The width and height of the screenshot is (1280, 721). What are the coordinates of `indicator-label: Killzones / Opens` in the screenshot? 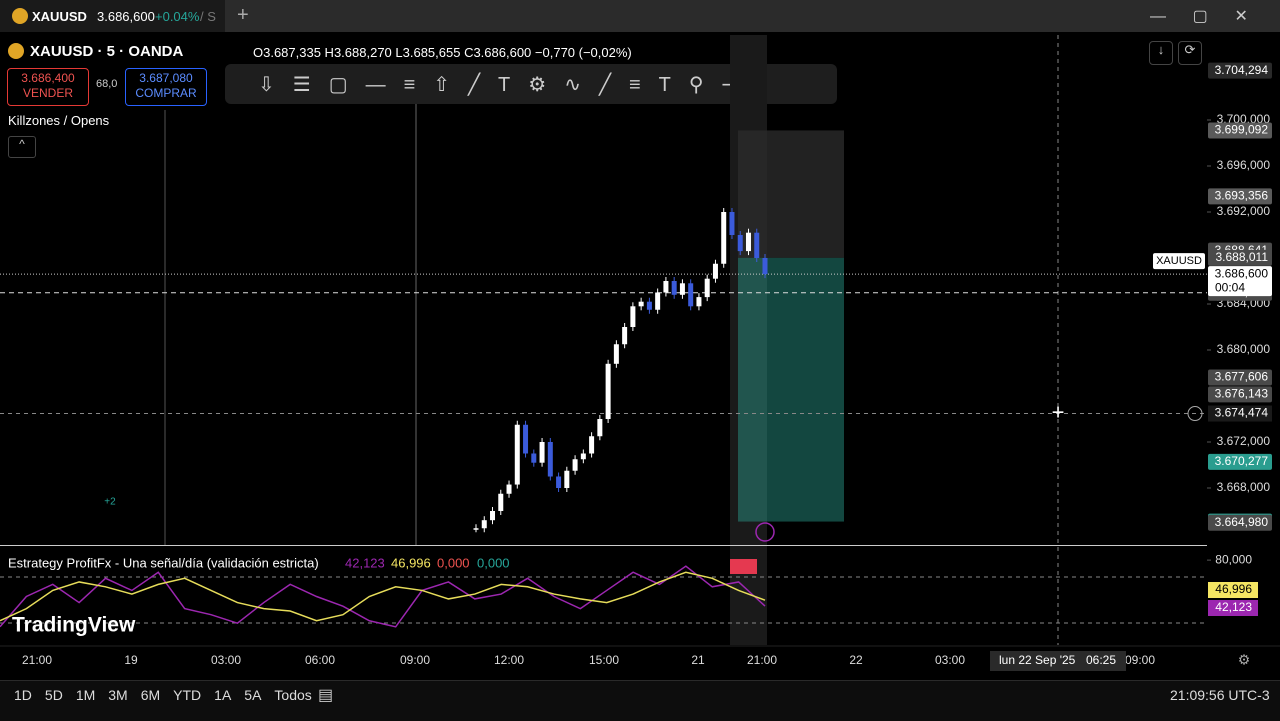 It's located at (59, 120).